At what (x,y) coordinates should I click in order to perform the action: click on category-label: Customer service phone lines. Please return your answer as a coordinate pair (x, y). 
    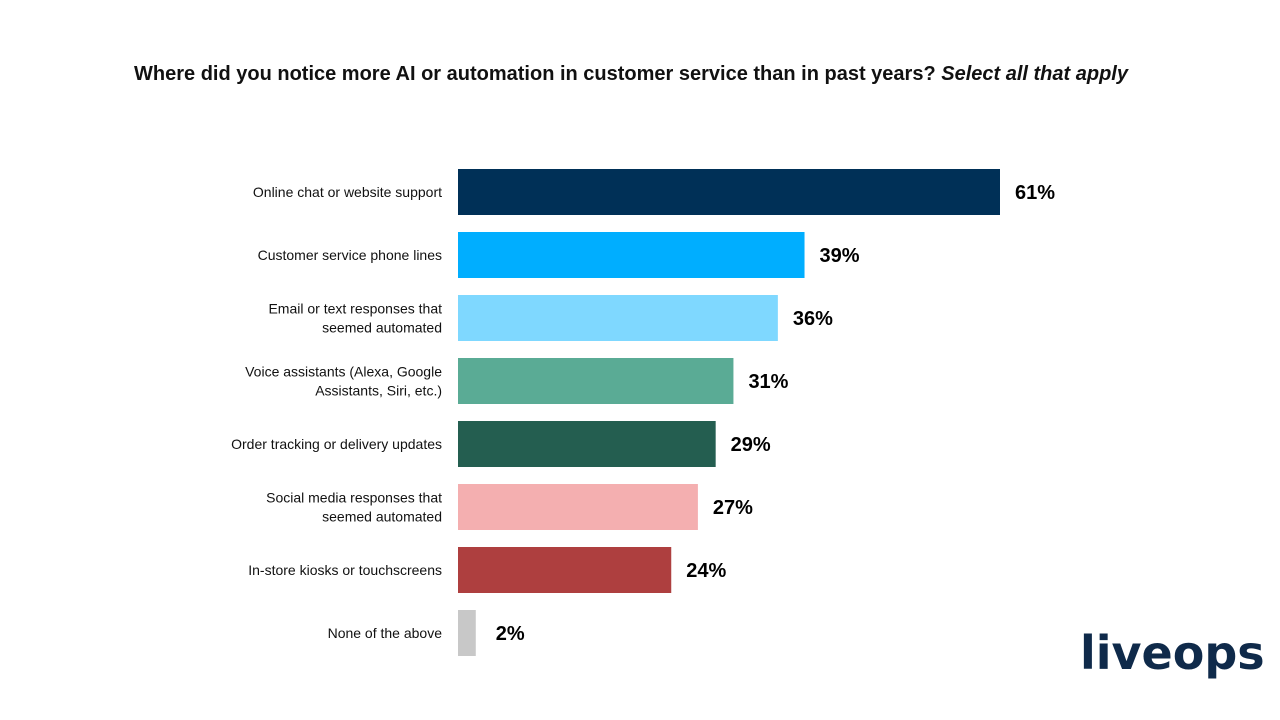
    Looking at the image, I should click on (350, 255).